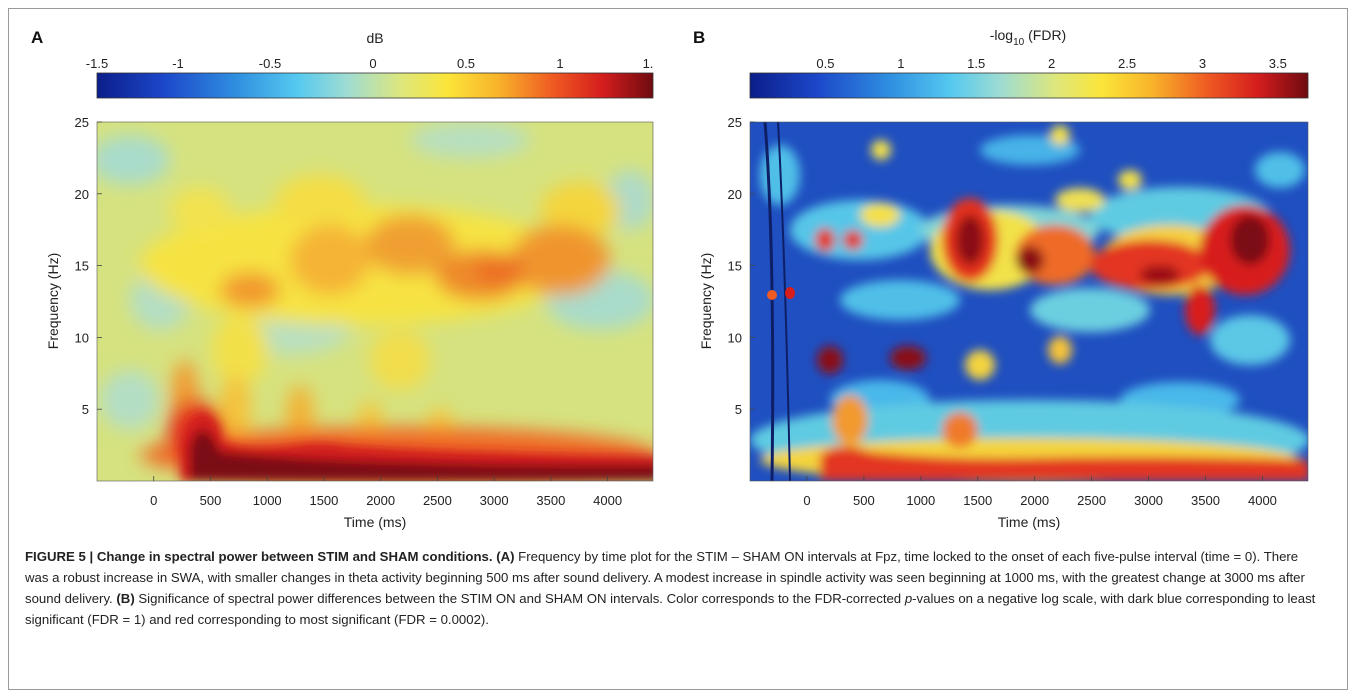  Describe the element at coordinates (550, 500) in the screenshot. I see `x-tick-label-a: 3500` at that location.